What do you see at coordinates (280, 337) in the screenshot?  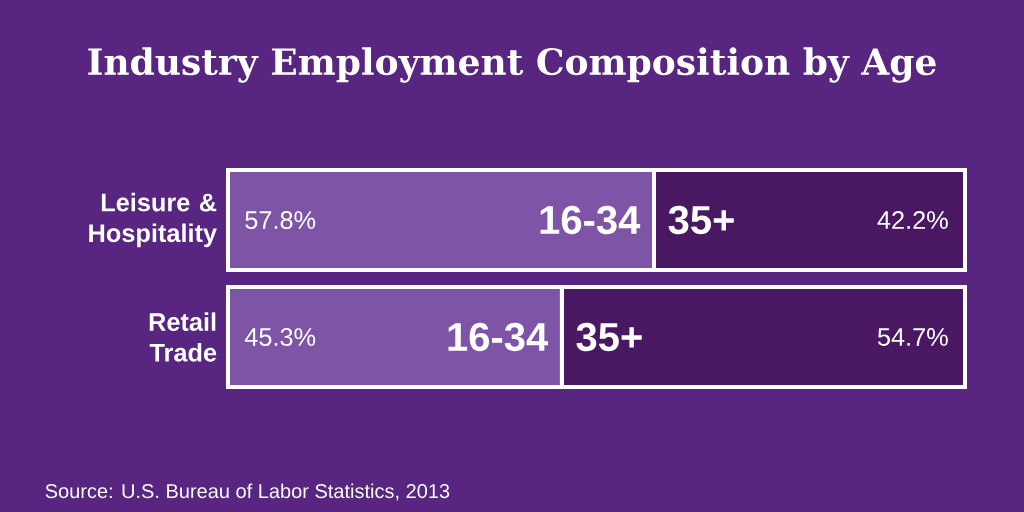 I see `data-label: 45.3%` at bounding box center [280, 337].